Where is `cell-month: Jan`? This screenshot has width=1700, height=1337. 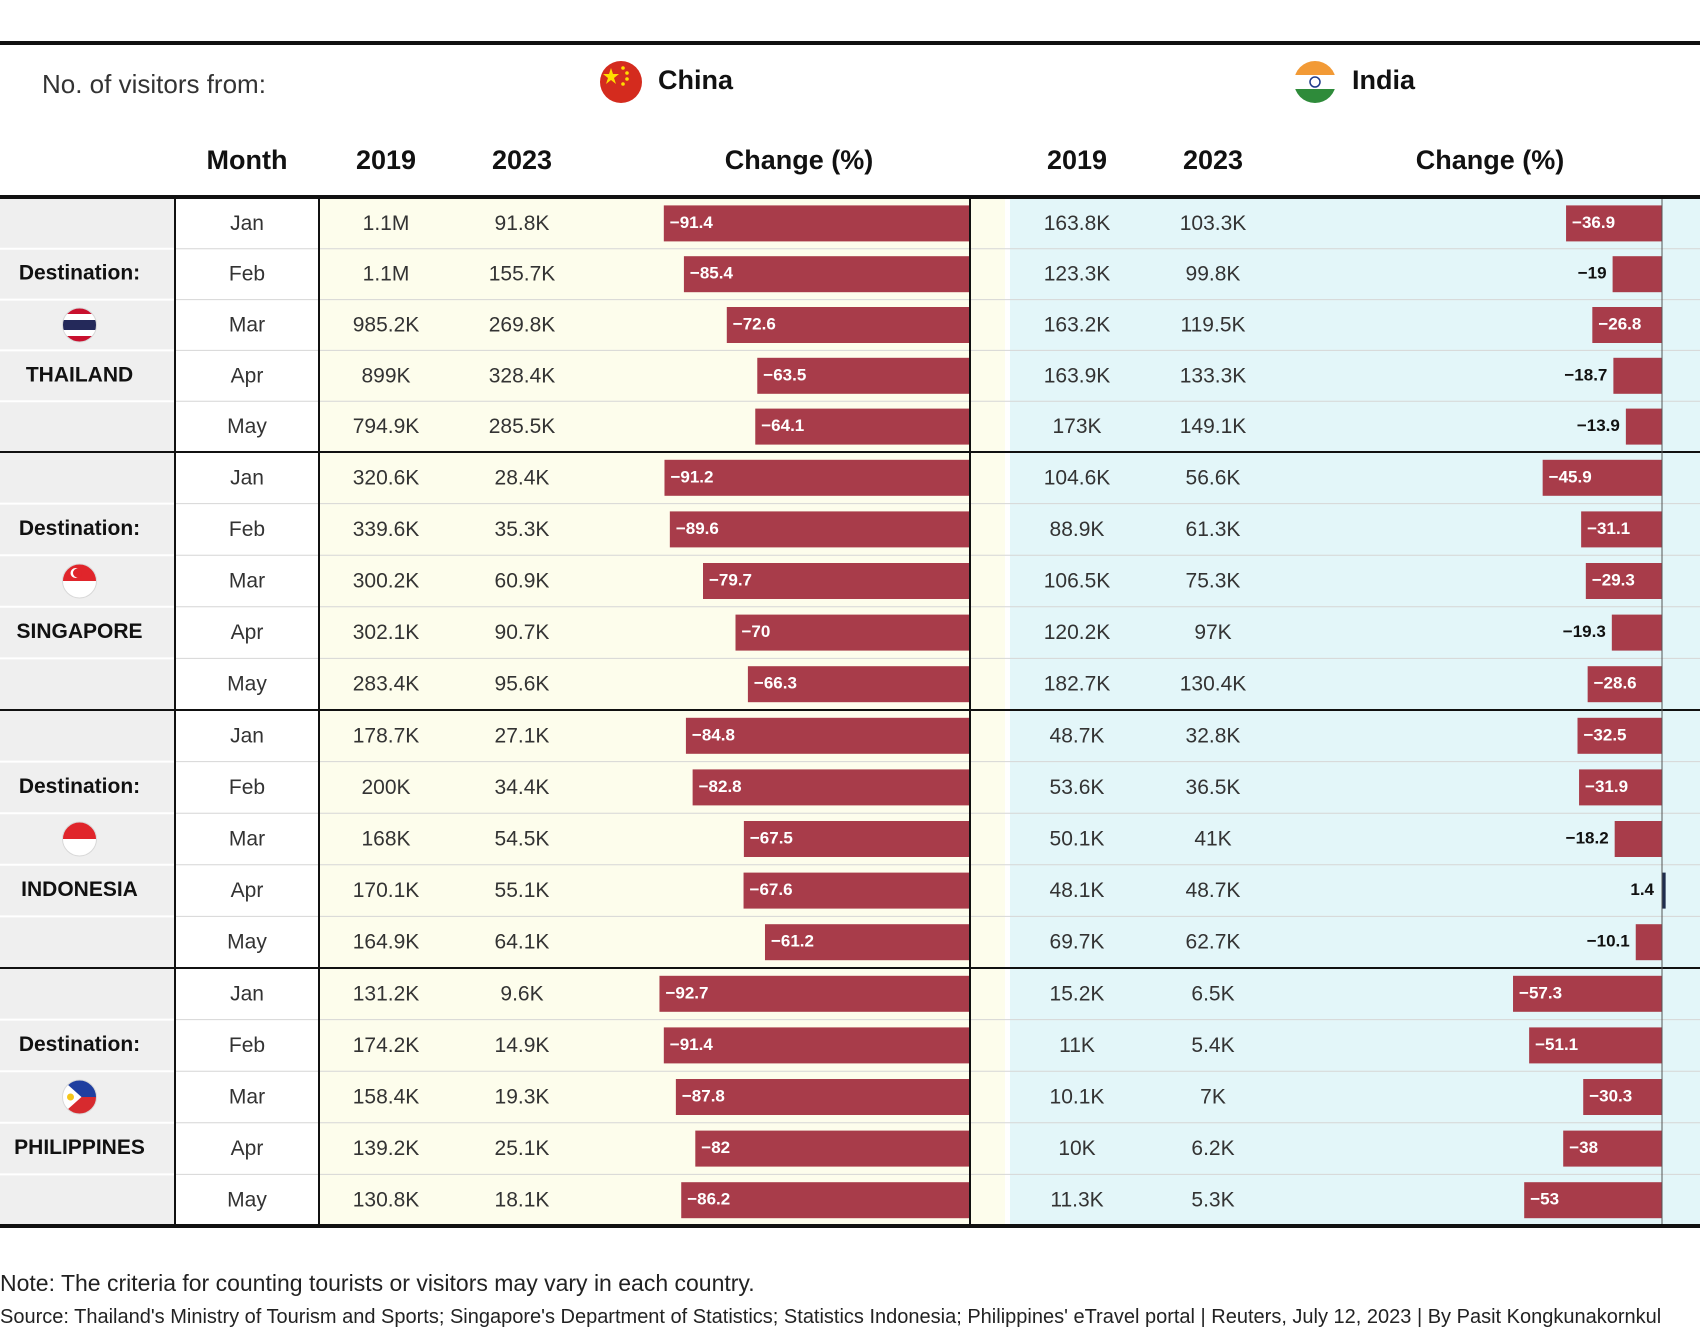 cell-month: Jan is located at coordinates (247, 735).